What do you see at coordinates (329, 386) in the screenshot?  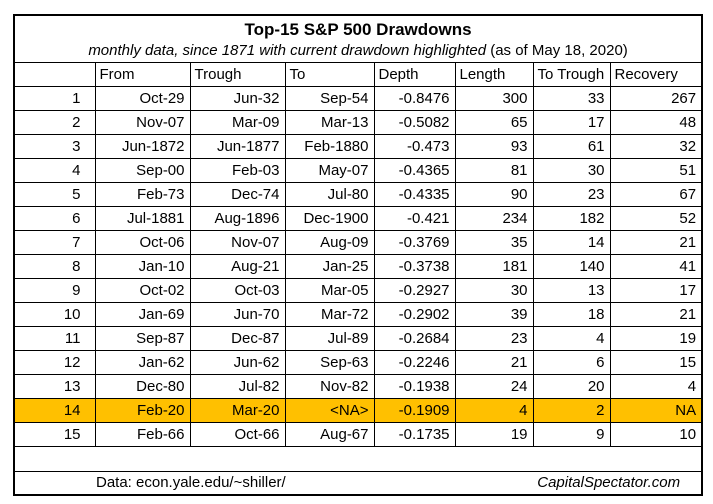 I see `cell-to: Nov-82` at bounding box center [329, 386].